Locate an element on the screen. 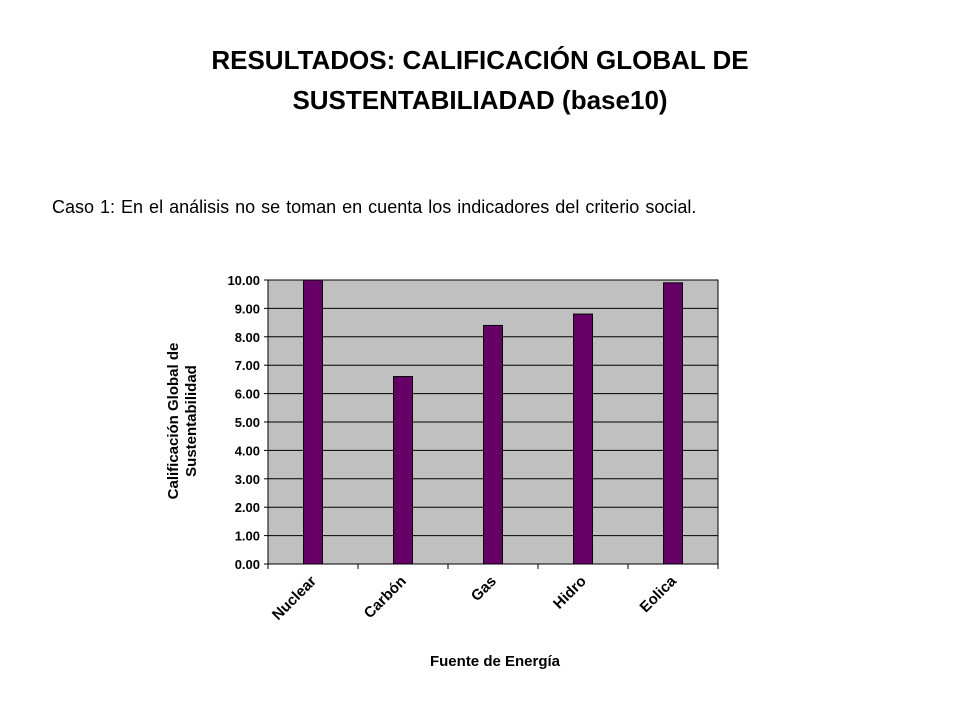  x-axis-categories: Nuclear Carbón Gas Hidro Eolica is located at coordinates (474, 597).